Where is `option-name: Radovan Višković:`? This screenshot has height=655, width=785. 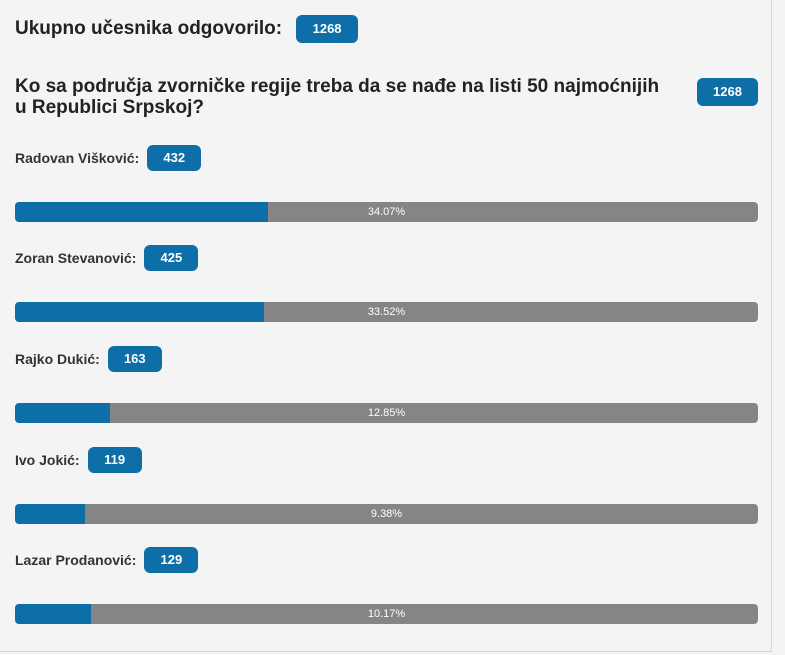
option-name: Radovan Višković: is located at coordinates (77, 158).